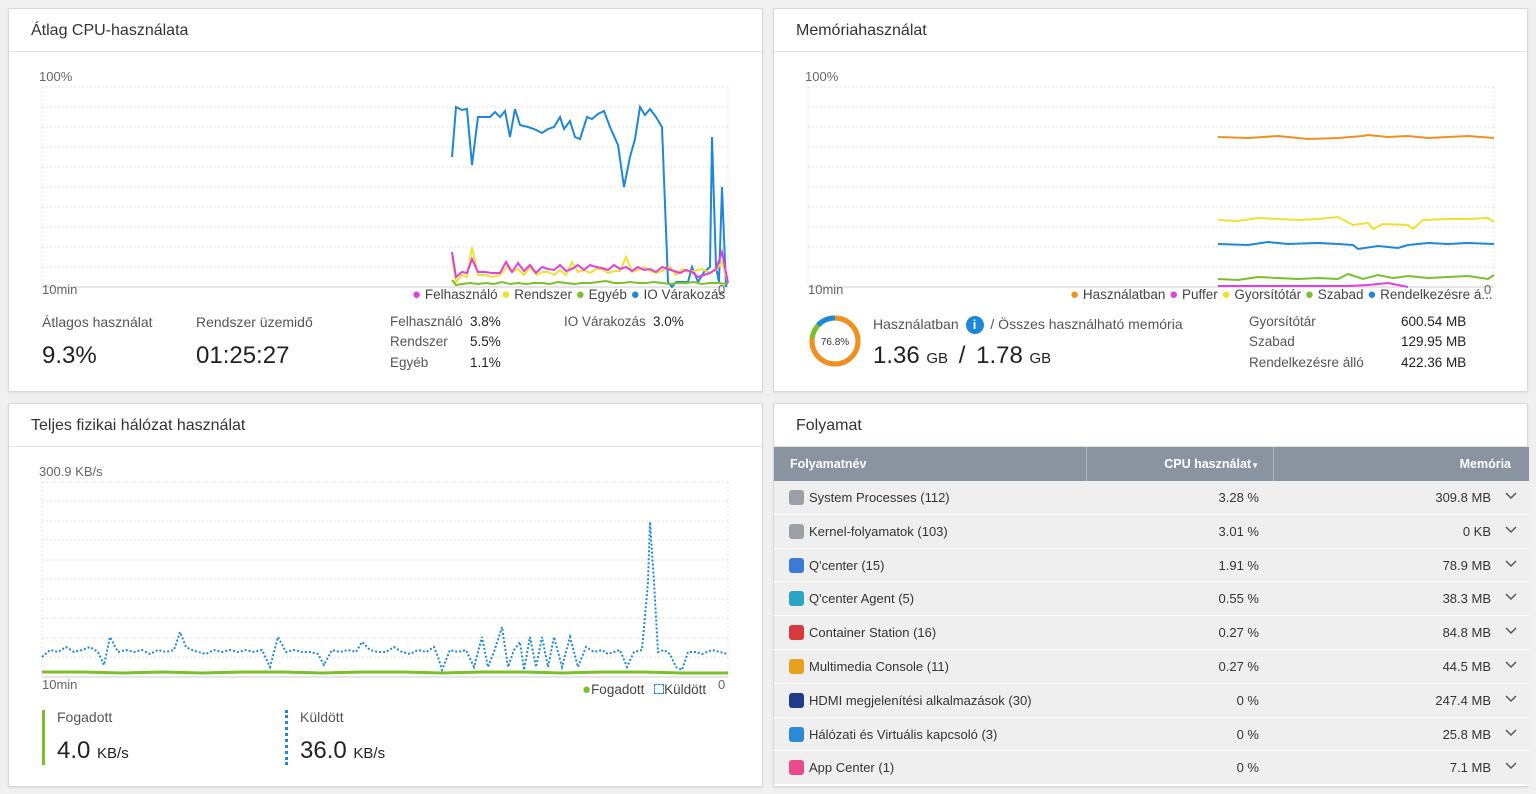 This screenshot has width=1536, height=794. Describe the element at coordinates (1151, 464) in the screenshot. I see `process-table-header: Folyamatnév CPU használat▼ Memória` at that location.